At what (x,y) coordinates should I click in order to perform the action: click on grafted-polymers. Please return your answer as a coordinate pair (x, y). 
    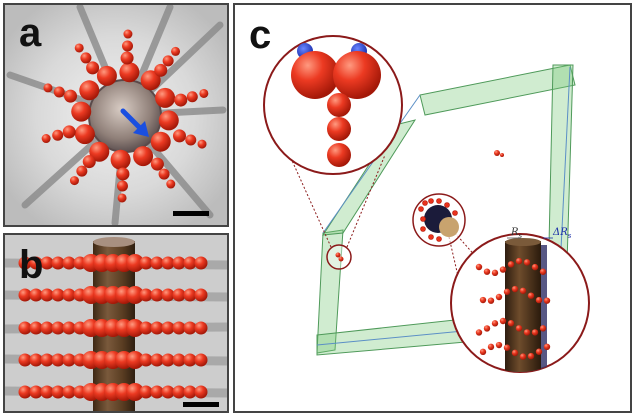
    Looking at the image, I should click on (513, 308).